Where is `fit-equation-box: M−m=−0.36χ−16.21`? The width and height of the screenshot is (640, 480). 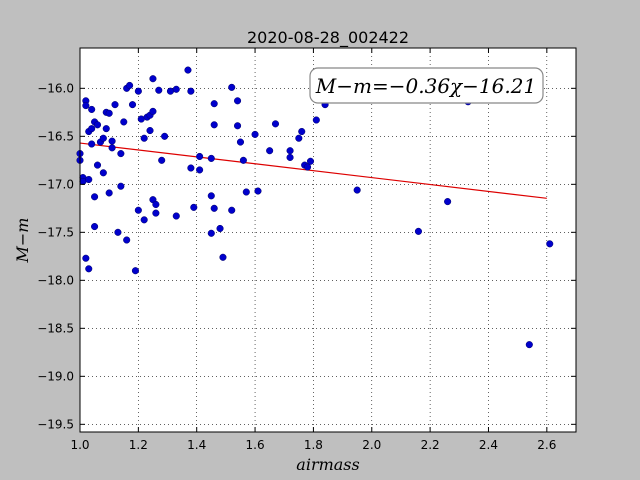 fit-equation-box: M−m=−0.36χ−16.21 is located at coordinates (426, 85).